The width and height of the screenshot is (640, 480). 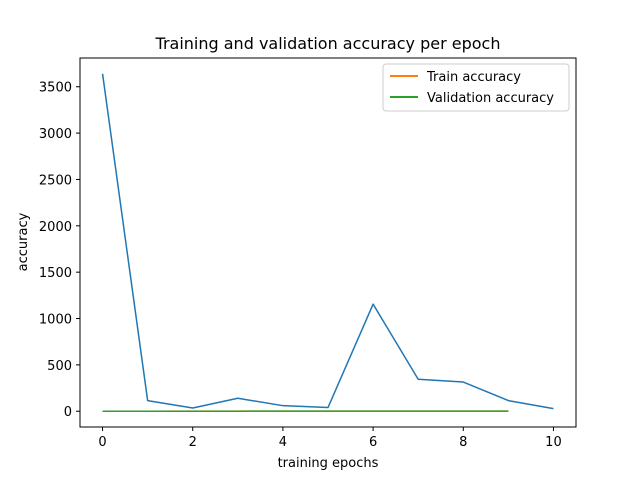 I want to click on legend: Train accuracy Validation accuracy, so click(x=476, y=87).